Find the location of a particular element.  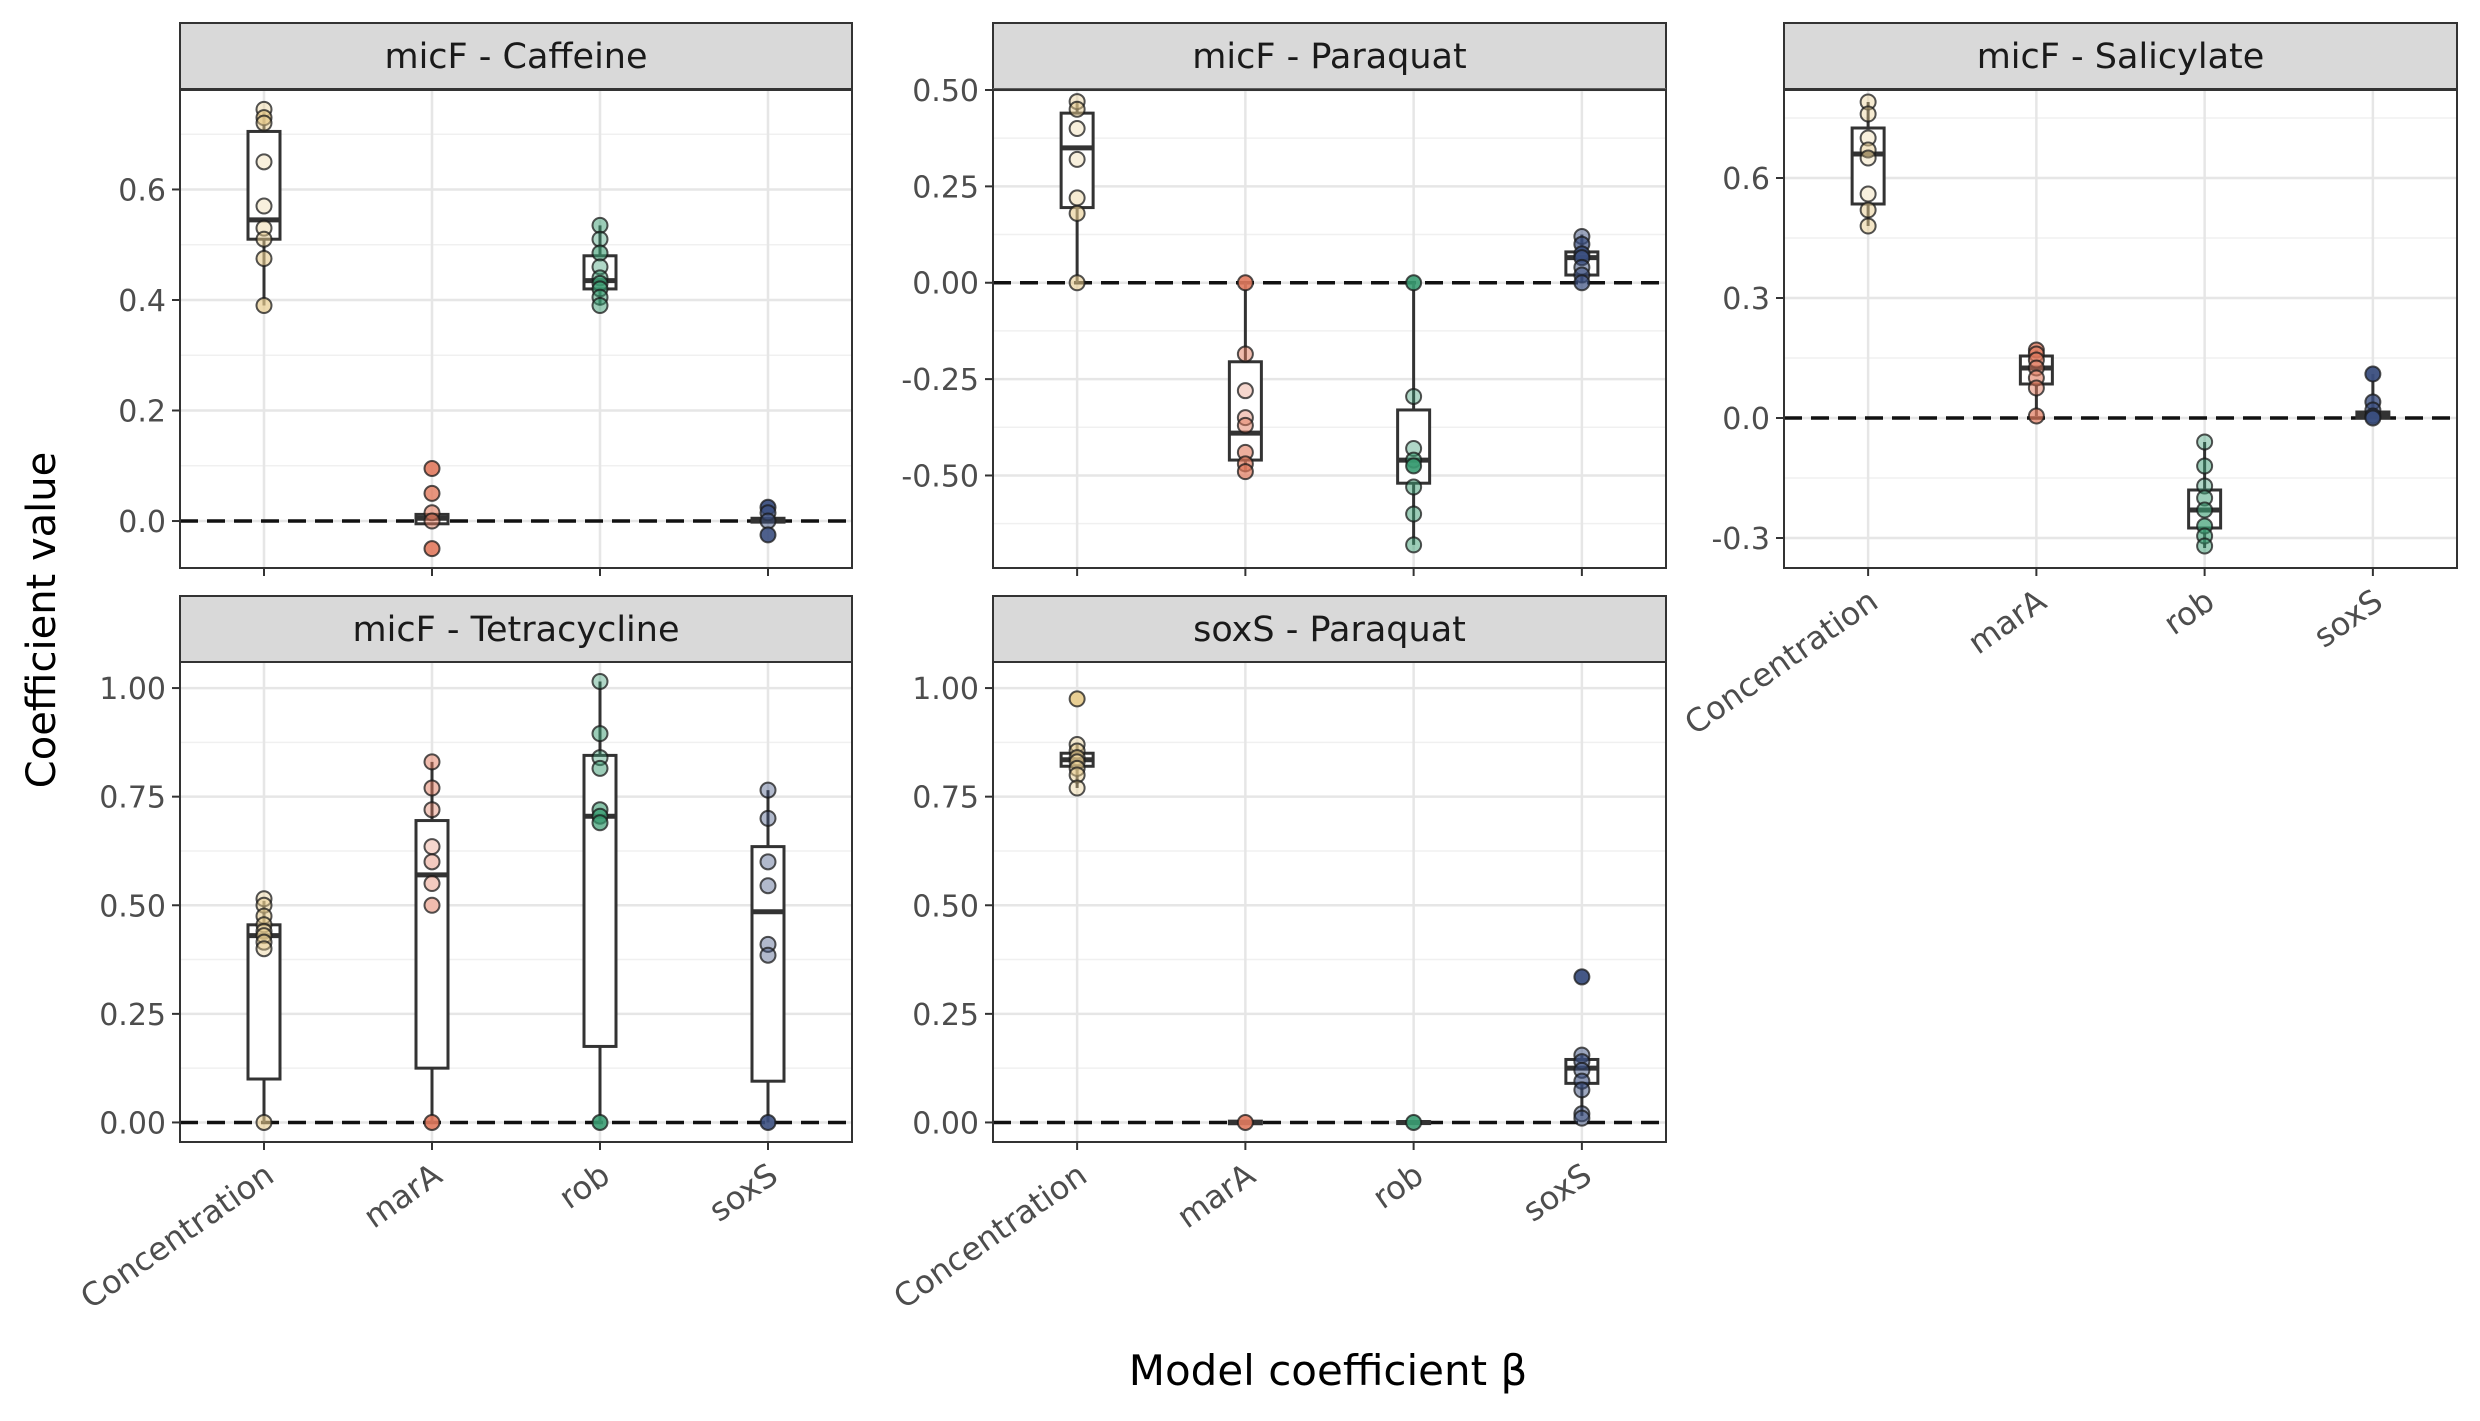

y-tick-label: -0.25 is located at coordinates (940, 380).